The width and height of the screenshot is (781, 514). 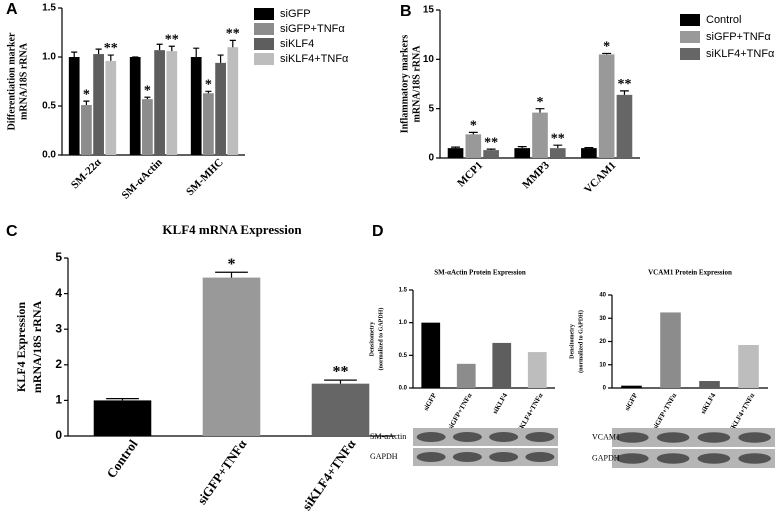 What do you see at coordinates (708, 403) in the screenshot?
I see `x-tick-label: siKLF4` at bounding box center [708, 403].